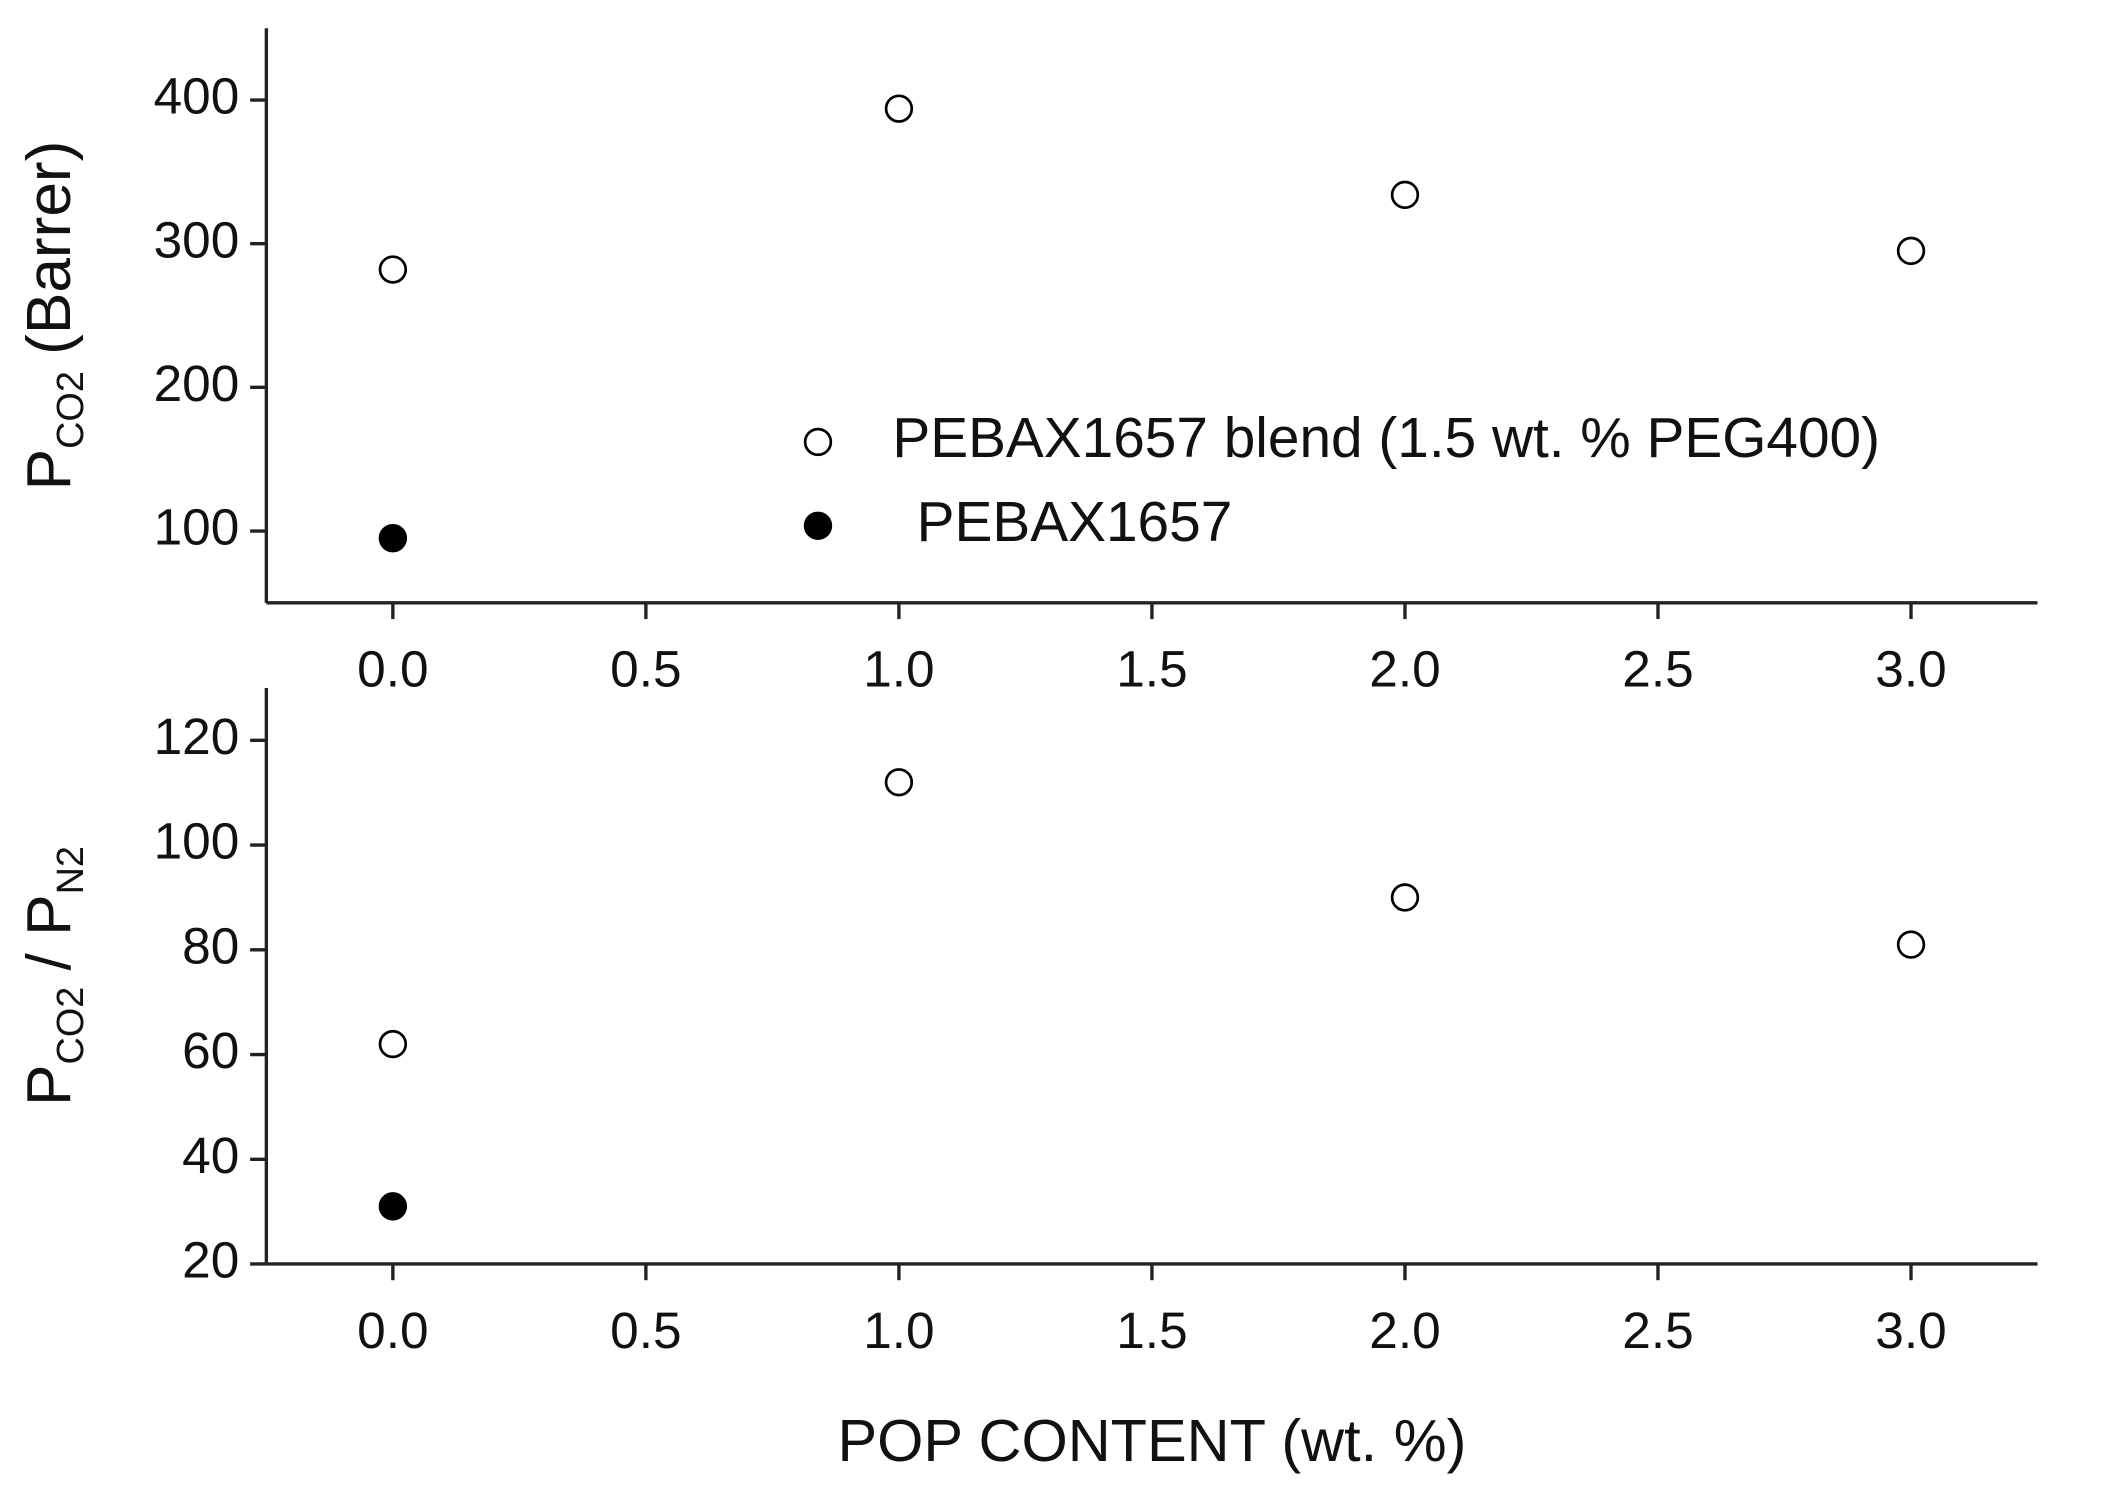 The width and height of the screenshot is (2120, 1495). Describe the element at coordinates (71, 870) in the screenshot. I see `y-label-part: N2` at that location.